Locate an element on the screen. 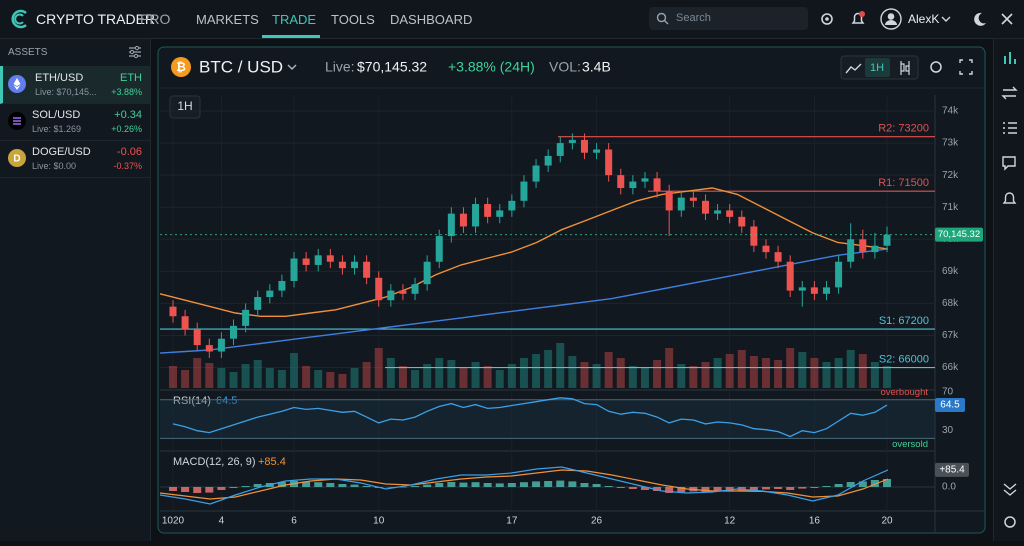  notifications-icon is located at coordinates (858, 19).